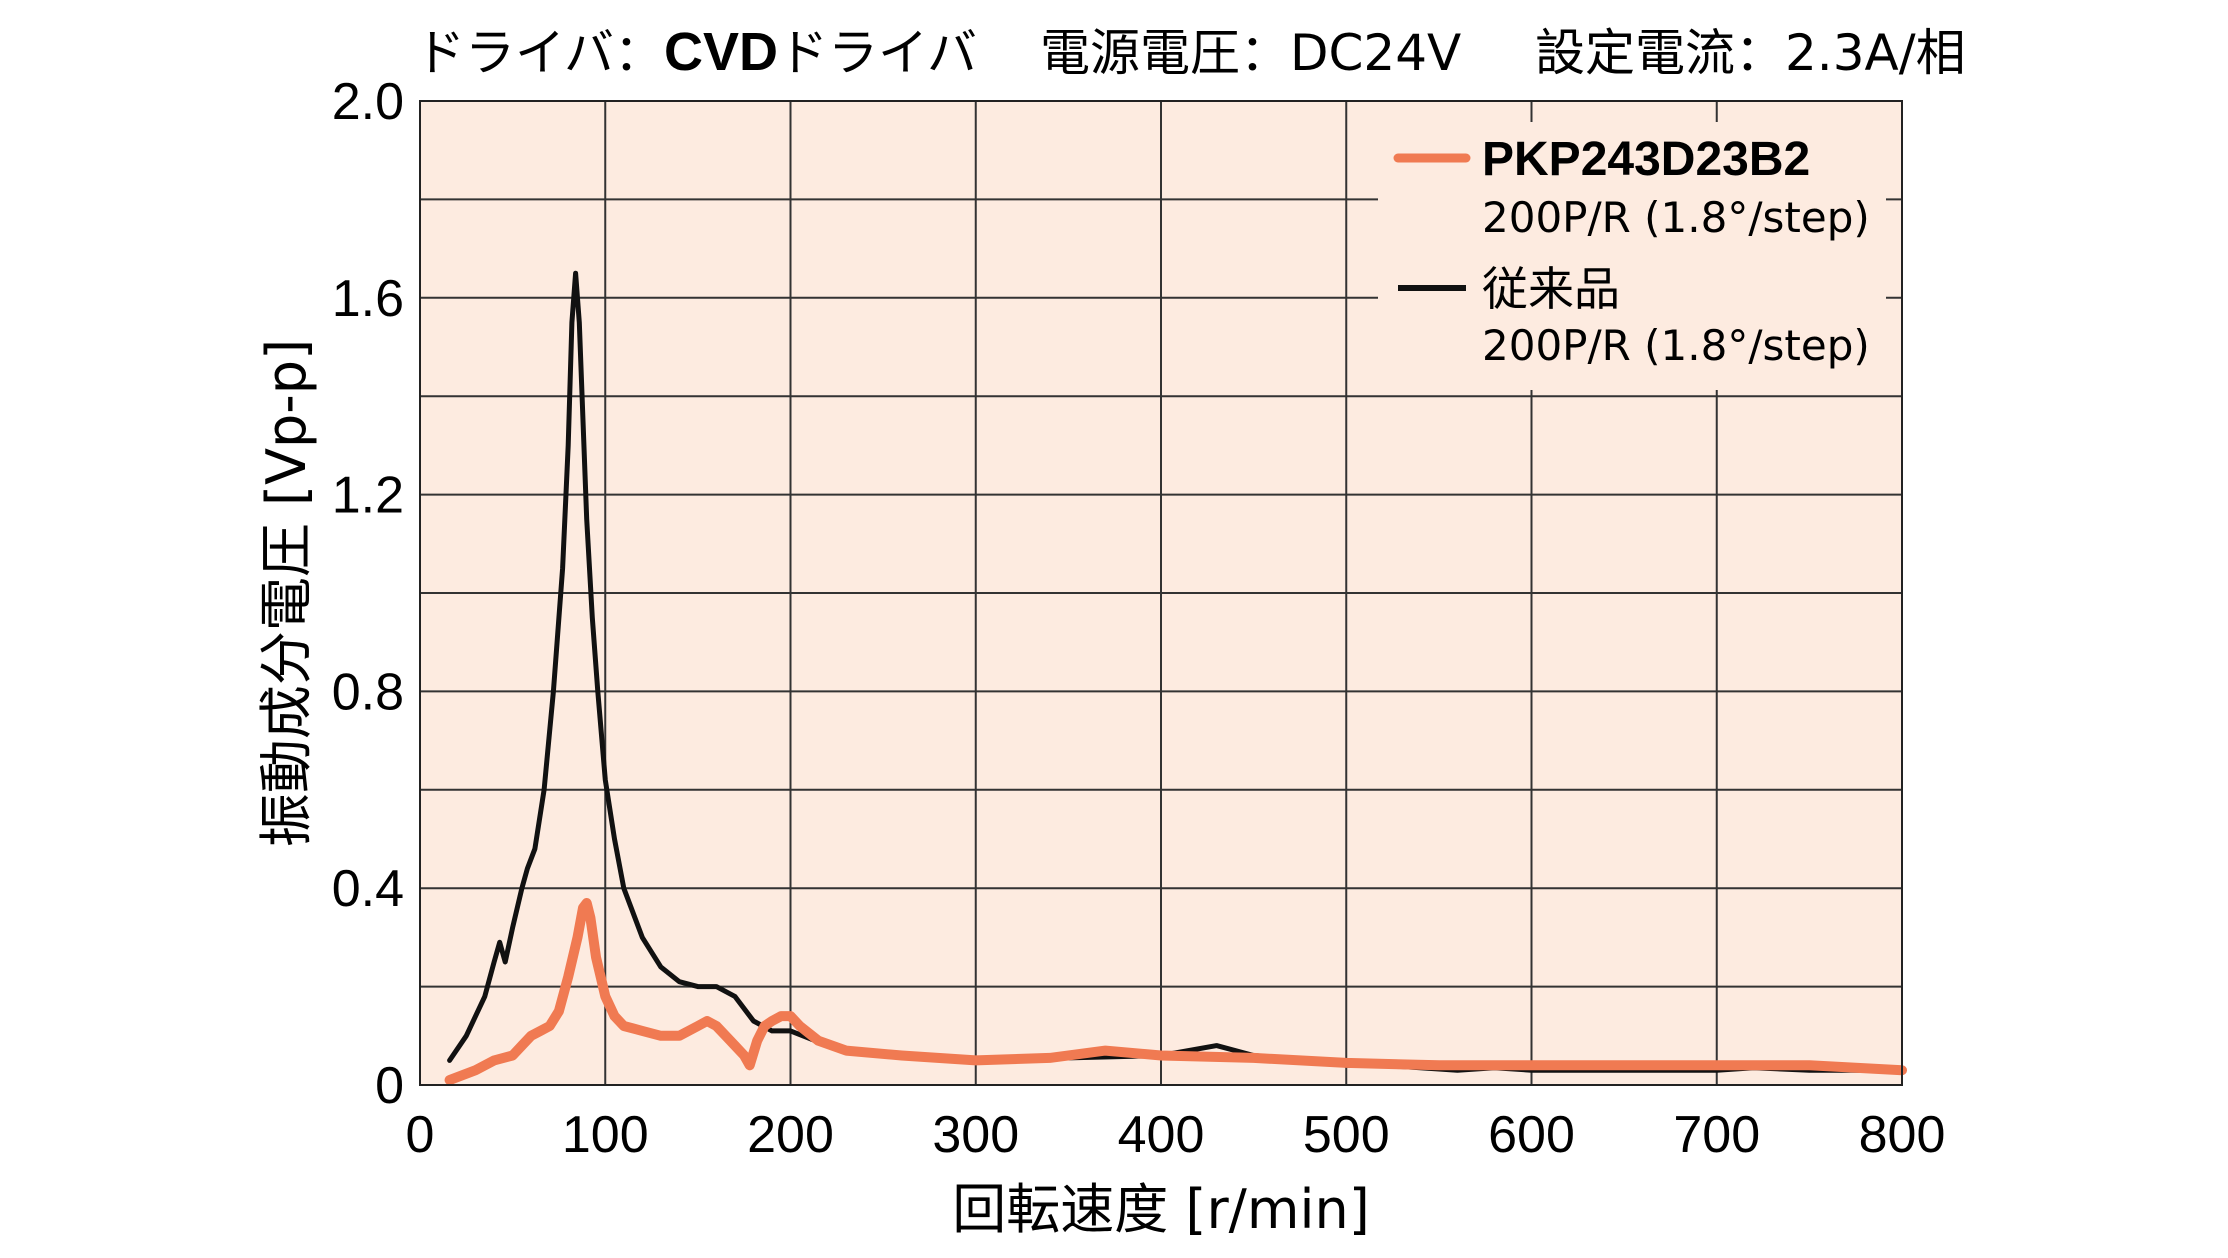  What do you see at coordinates (1161, 1209) in the screenshot?
I see `x-axis-label: 回転速度 [r/min]` at bounding box center [1161, 1209].